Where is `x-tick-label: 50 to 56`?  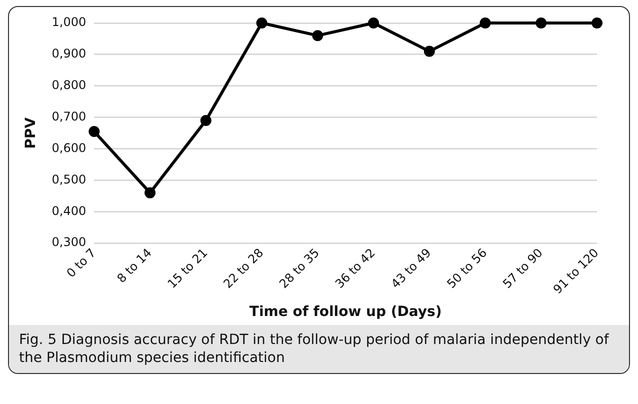 x-tick-label: 50 to 56 is located at coordinates (467, 269).